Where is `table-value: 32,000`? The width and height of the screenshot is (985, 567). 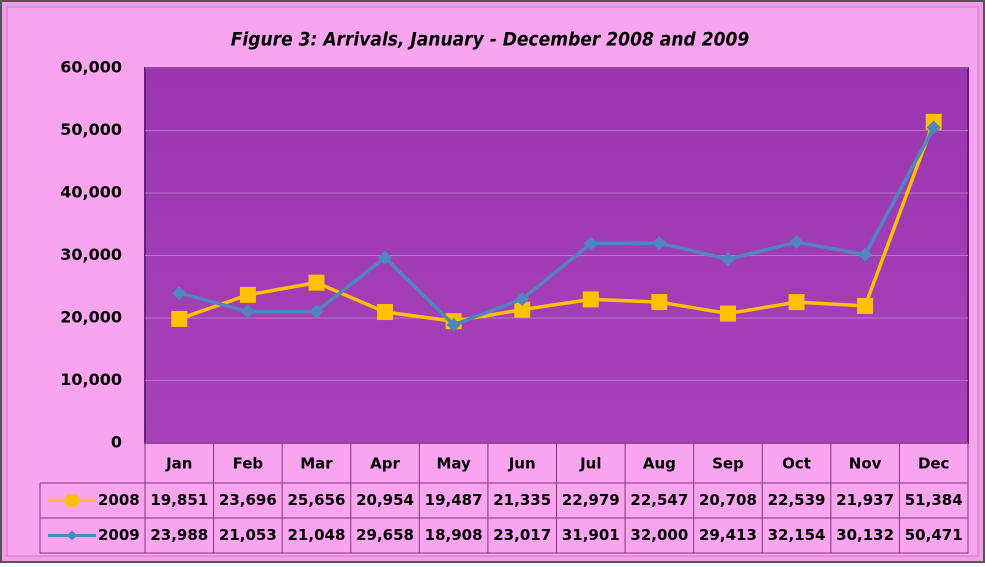
table-value: 32,000 is located at coordinates (659, 535).